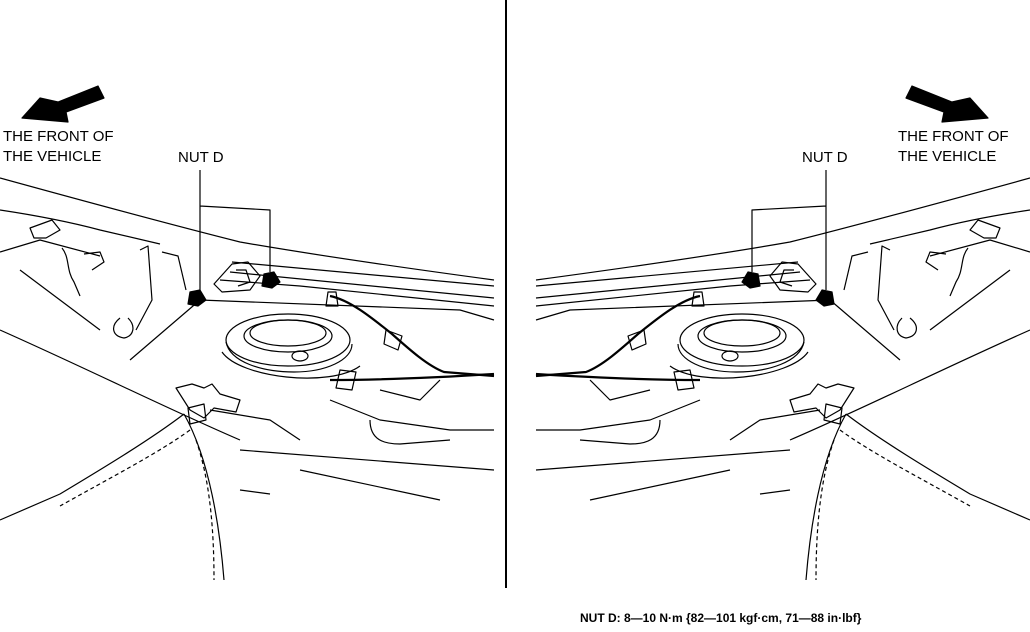 This screenshot has width=1030, height=632. Describe the element at coordinates (204, 497) in the screenshot. I see `wheel-arch-left` at that location.